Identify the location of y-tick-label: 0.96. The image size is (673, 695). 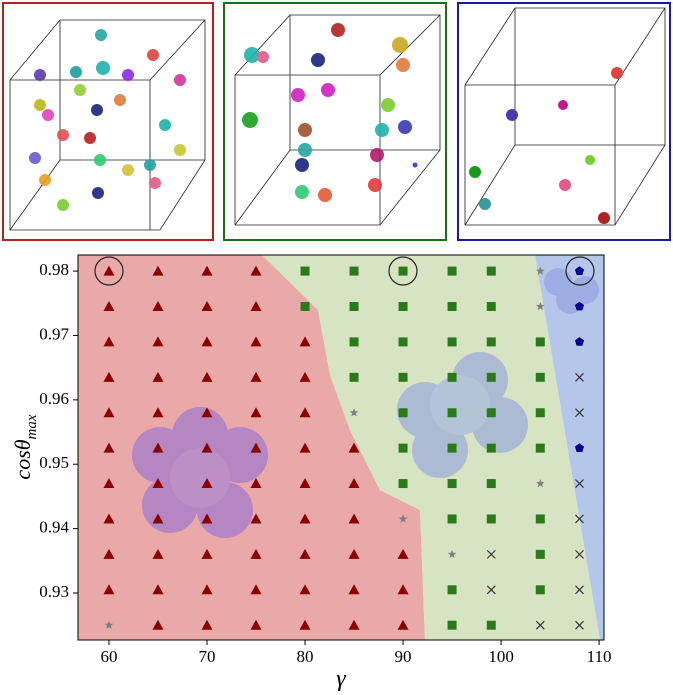
(54, 398).